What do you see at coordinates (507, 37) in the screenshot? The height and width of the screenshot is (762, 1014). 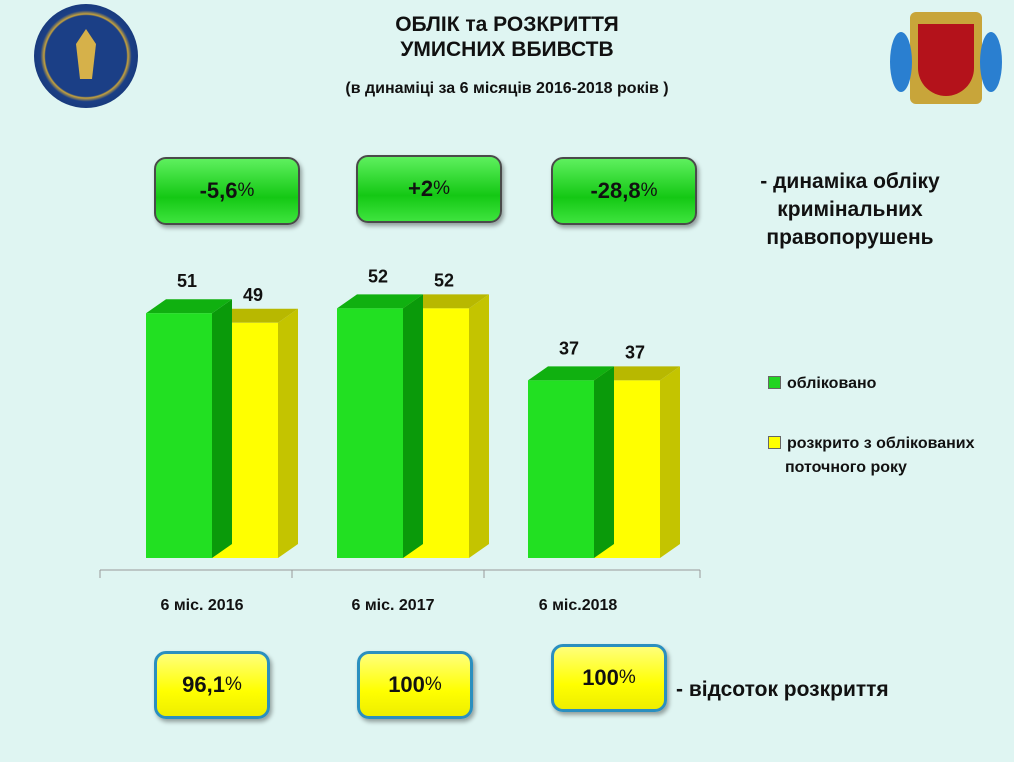 I see `page-title: ОБЛІК та РОЗКРИТТЯ УМИСНИХ ВБИВСТВ` at bounding box center [507, 37].